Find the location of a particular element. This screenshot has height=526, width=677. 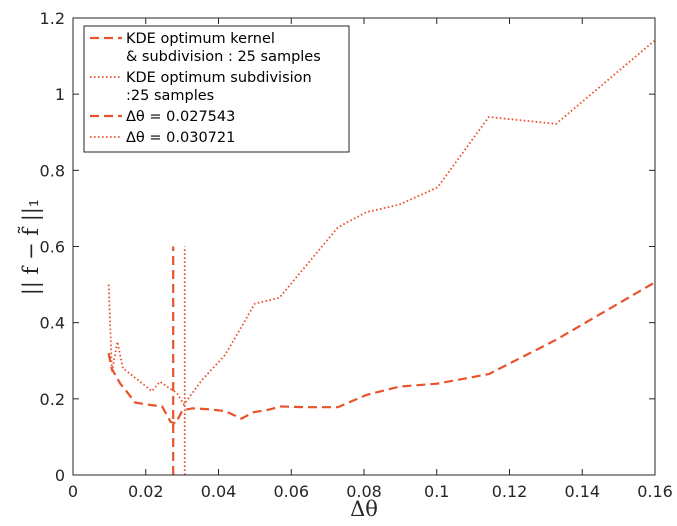

legend-label-3: Δθ = 0.027543 is located at coordinates (180, 117).